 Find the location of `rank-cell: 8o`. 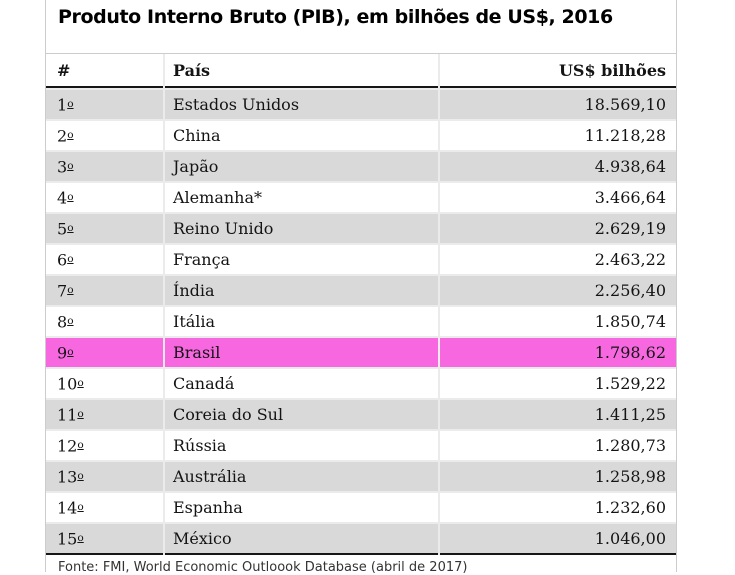

rank-cell: 8o is located at coordinates (104, 321).